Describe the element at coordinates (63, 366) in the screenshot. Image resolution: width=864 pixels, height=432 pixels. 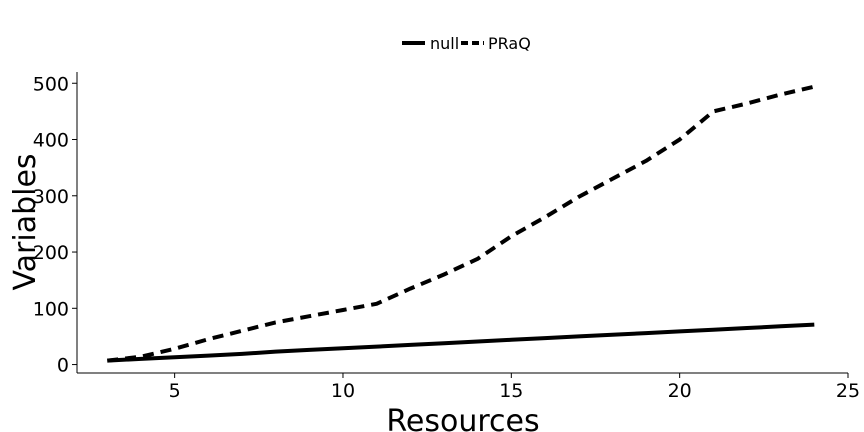
I see `y-tick-label: 0` at that location.